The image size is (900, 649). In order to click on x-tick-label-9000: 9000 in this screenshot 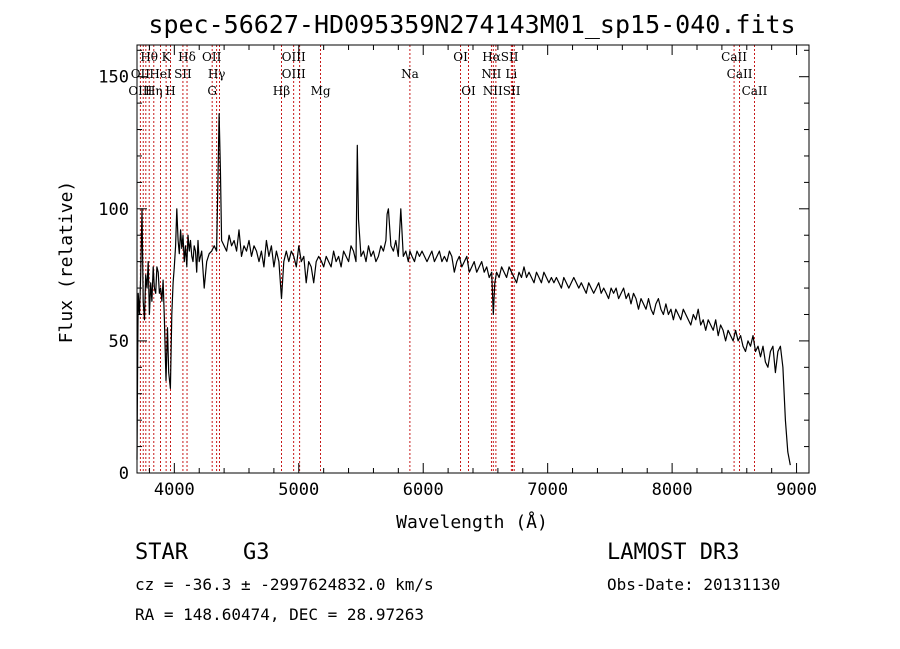, I will do `click(796, 490)`.